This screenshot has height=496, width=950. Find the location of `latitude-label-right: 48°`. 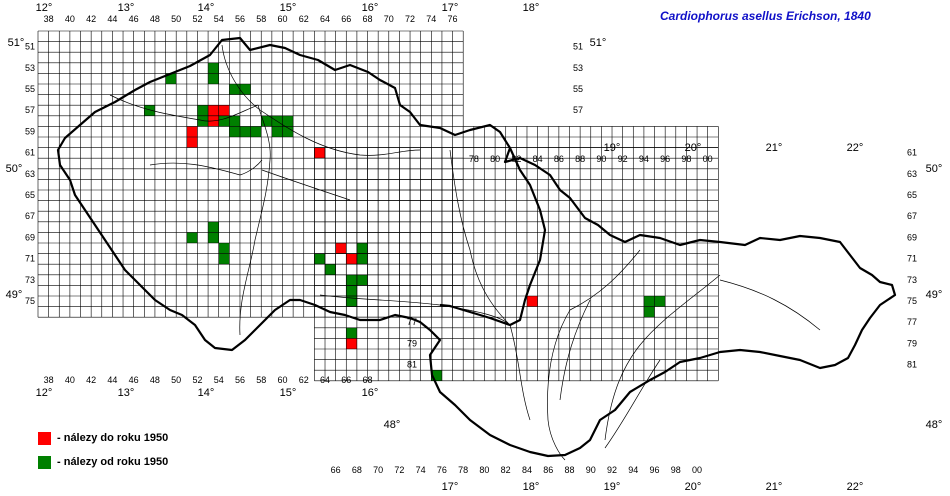

latitude-label-right: 48° is located at coordinates (934, 425).